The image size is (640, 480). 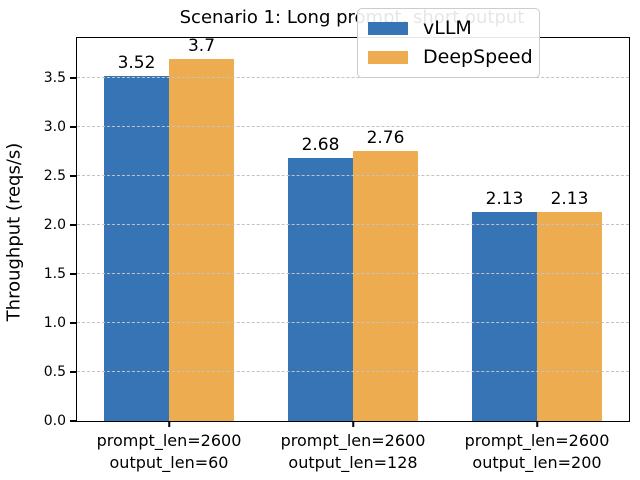 What do you see at coordinates (169, 451) in the screenshot?
I see `x-tick-label: prompt_len=2600 output_len=60` at bounding box center [169, 451].